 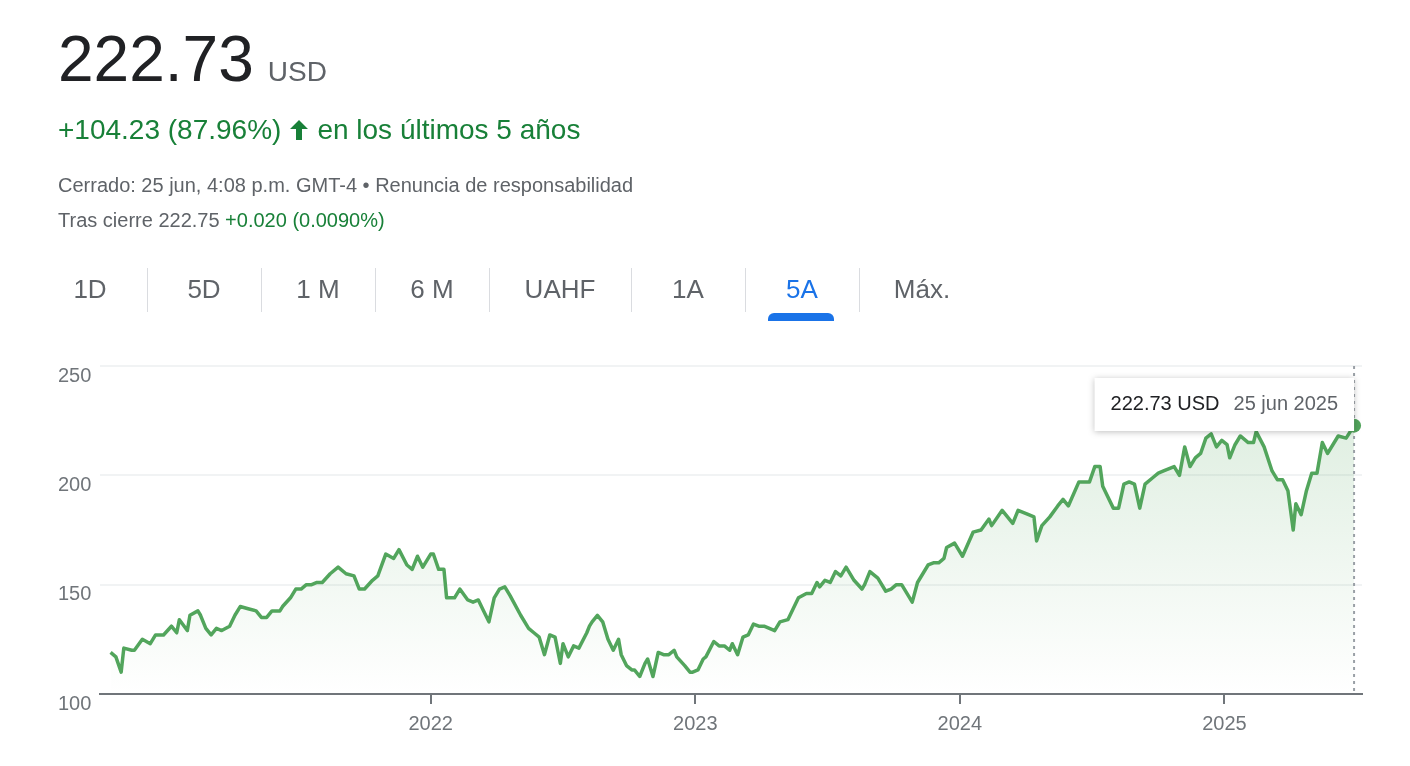 What do you see at coordinates (304, 220) in the screenshot?
I see `text: +0.020 (0.0090%)` at bounding box center [304, 220].